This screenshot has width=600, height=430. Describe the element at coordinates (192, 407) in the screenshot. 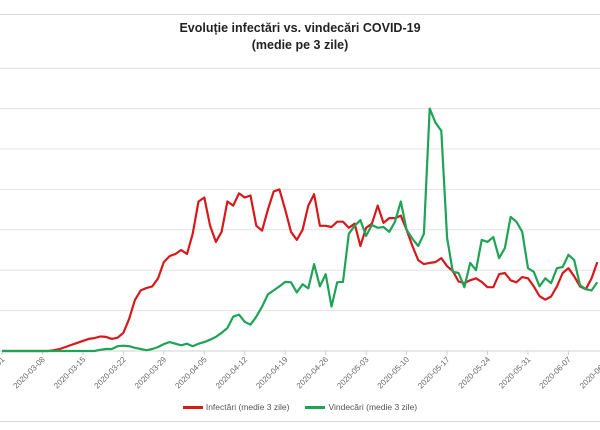

I see `legend-swatch-red` at that location.